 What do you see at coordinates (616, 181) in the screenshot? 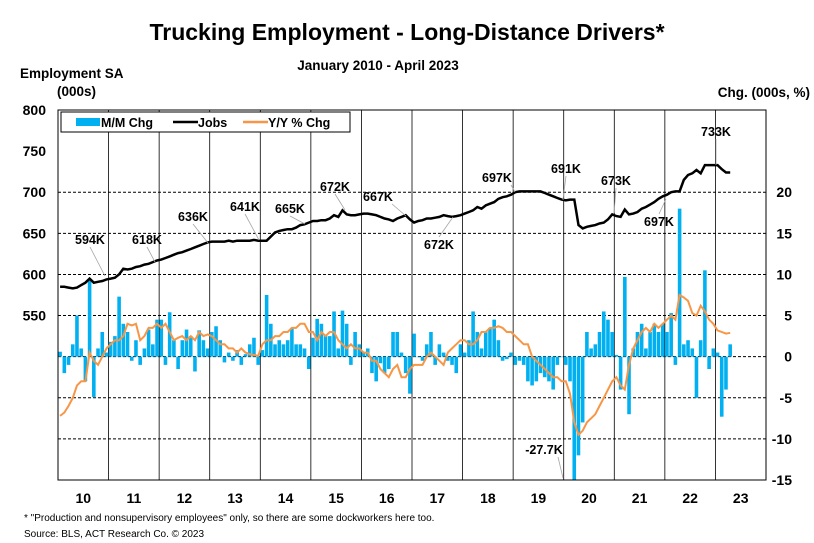
I see `annotation-label: 673K` at bounding box center [616, 181].